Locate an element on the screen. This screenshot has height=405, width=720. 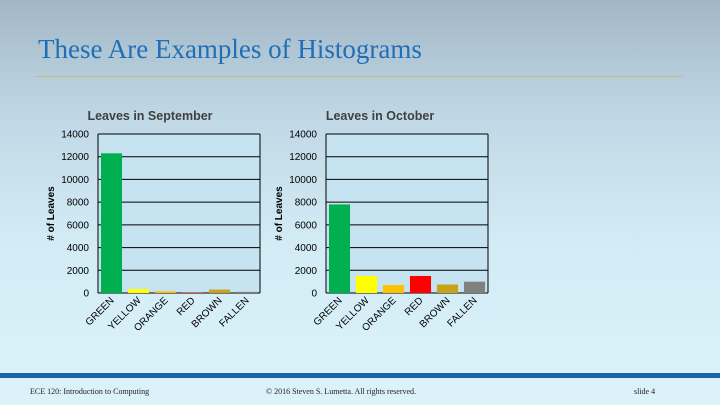
footer-slide-number: slide 4 is located at coordinates (645, 391).